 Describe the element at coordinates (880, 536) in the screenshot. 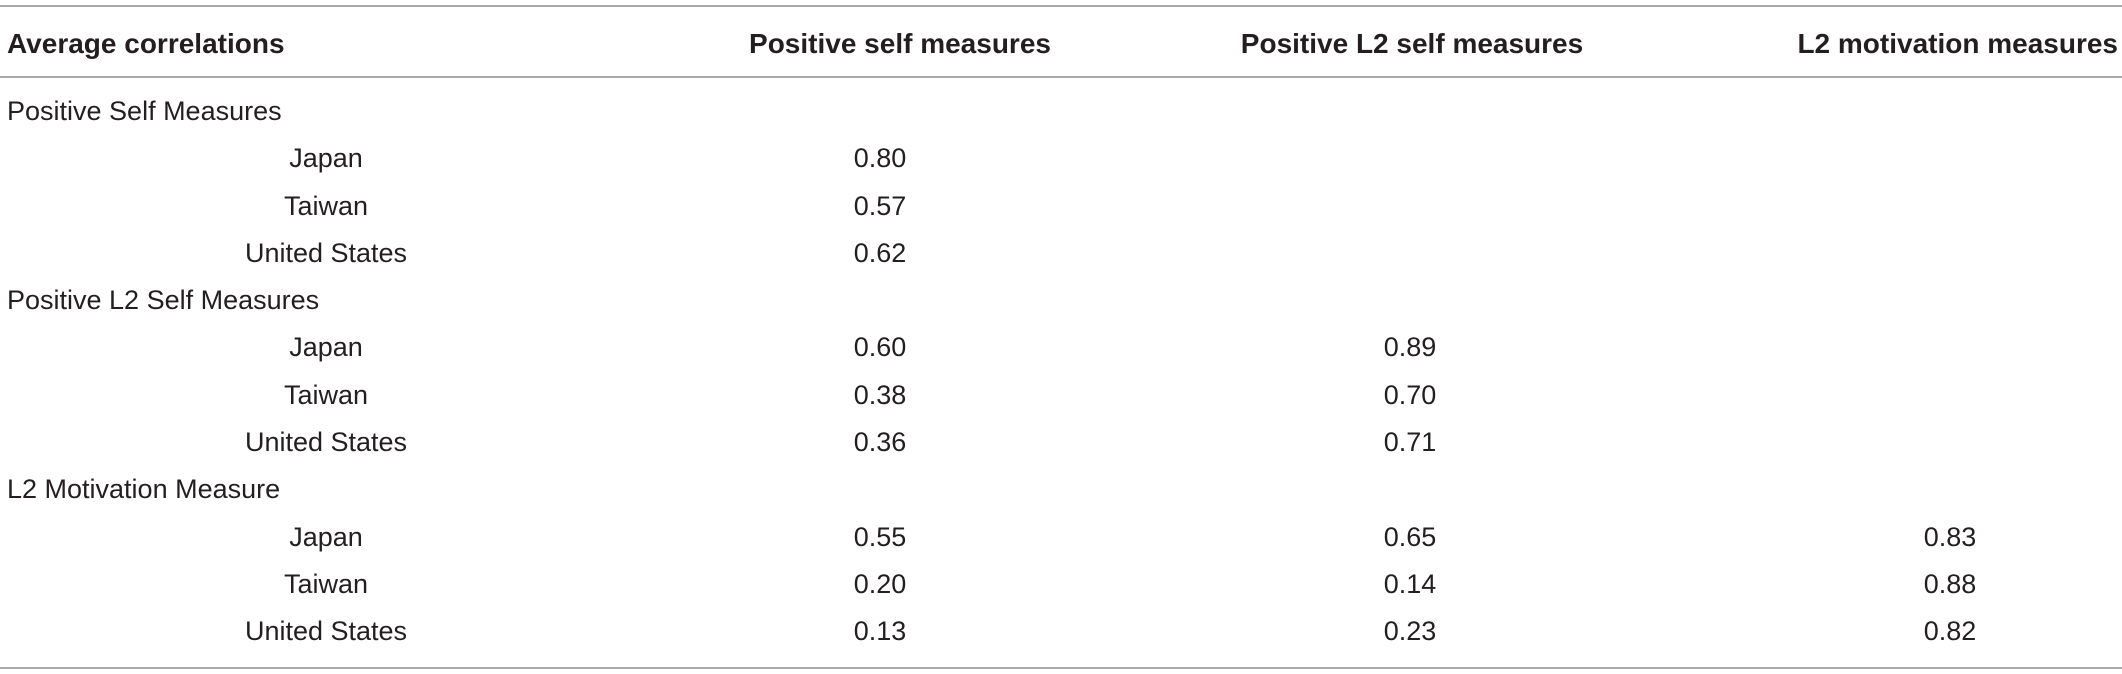

I see `value-positive-self: 0.55` at that location.